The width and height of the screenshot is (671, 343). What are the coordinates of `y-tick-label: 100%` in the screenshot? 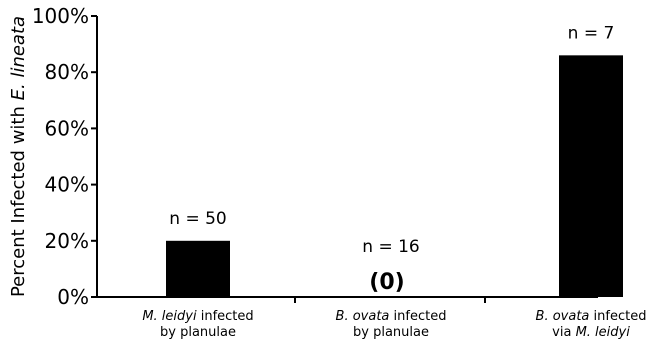 It's located at (60, 16).